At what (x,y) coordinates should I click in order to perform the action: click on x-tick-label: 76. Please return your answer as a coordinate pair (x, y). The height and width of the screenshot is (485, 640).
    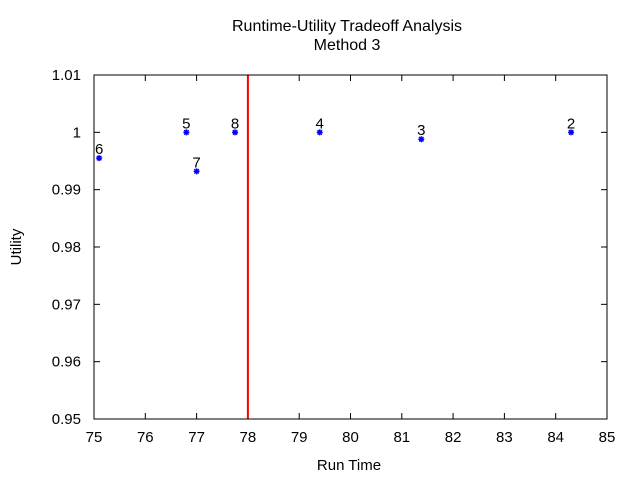
    Looking at the image, I should click on (145, 437).